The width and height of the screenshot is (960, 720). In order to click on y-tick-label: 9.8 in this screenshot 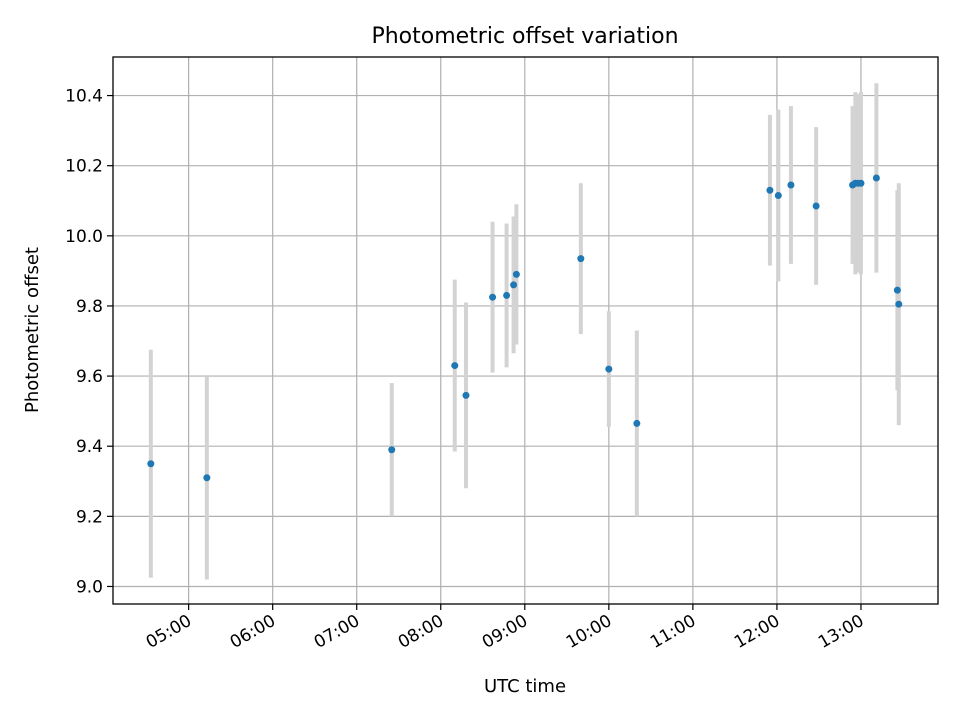, I will do `click(89, 307)`.